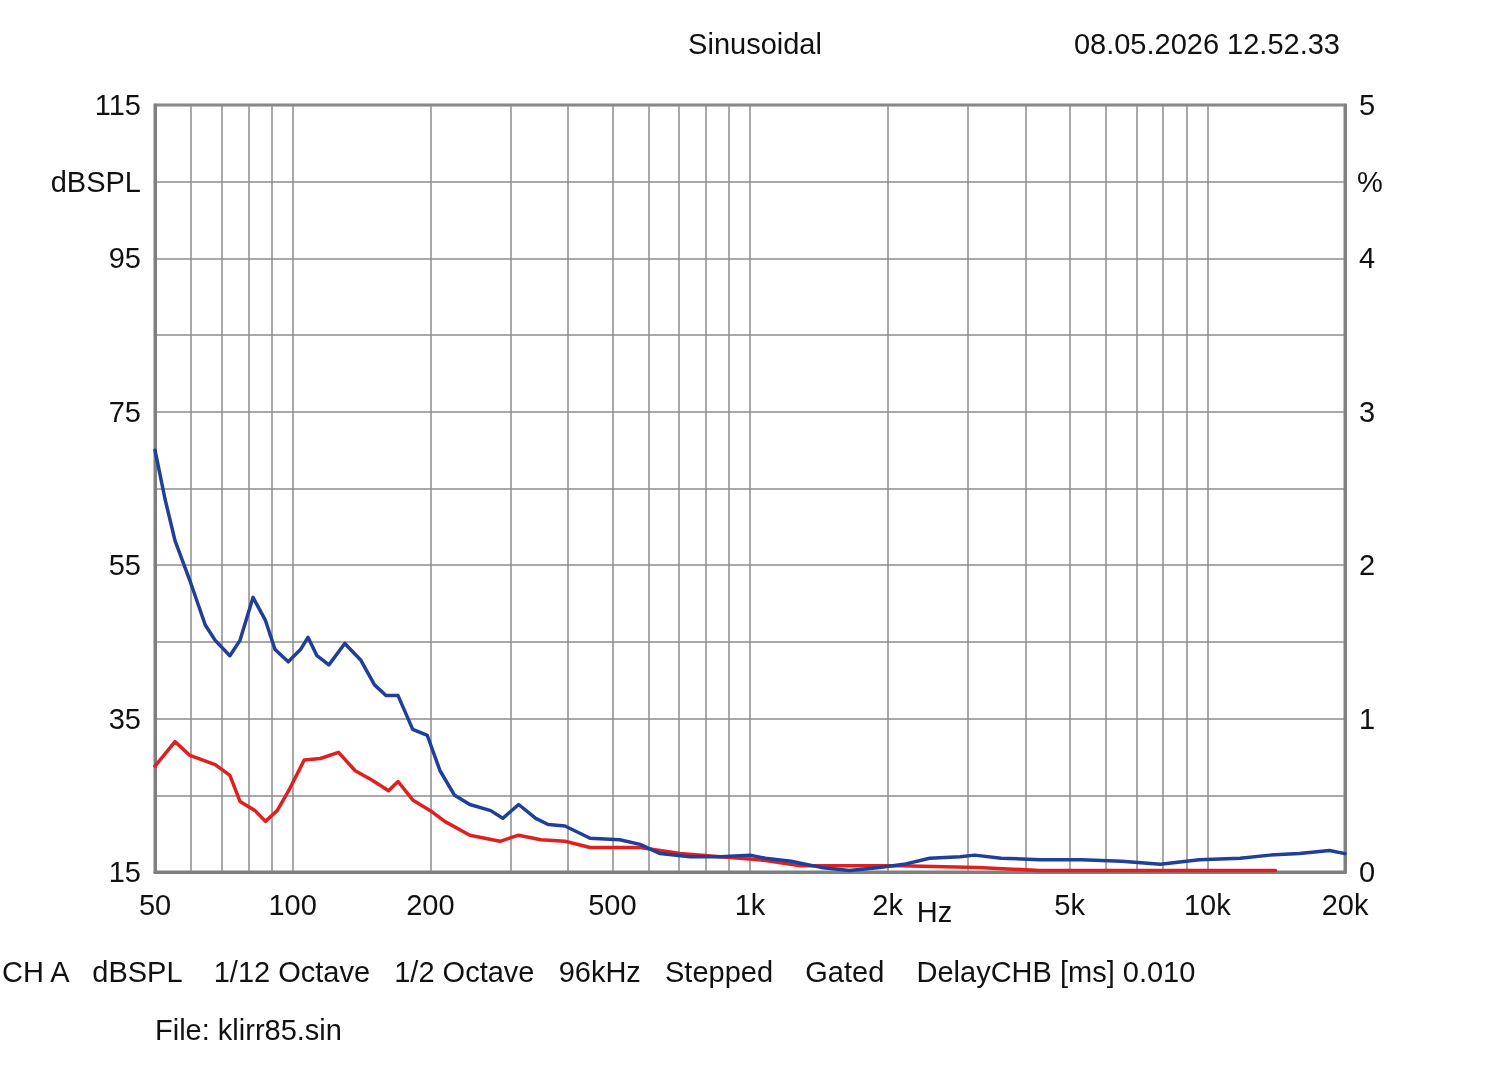 The height and width of the screenshot is (1074, 1500). What do you see at coordinates (1367, 258) in the screenshot?
I see `y2-tick-label: 4` at bounding box center [1367, 258].